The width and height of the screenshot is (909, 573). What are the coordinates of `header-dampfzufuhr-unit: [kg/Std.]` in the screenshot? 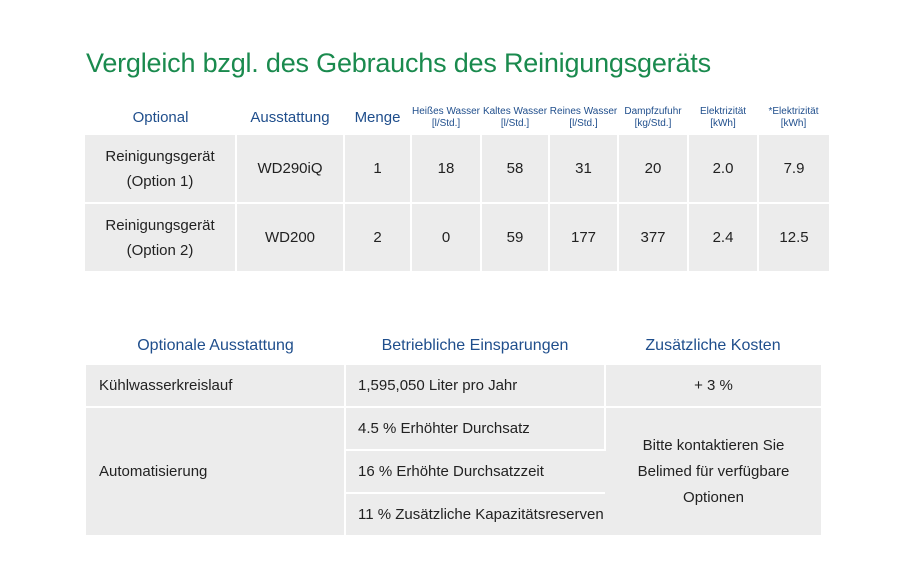 It's located at (653, 123).